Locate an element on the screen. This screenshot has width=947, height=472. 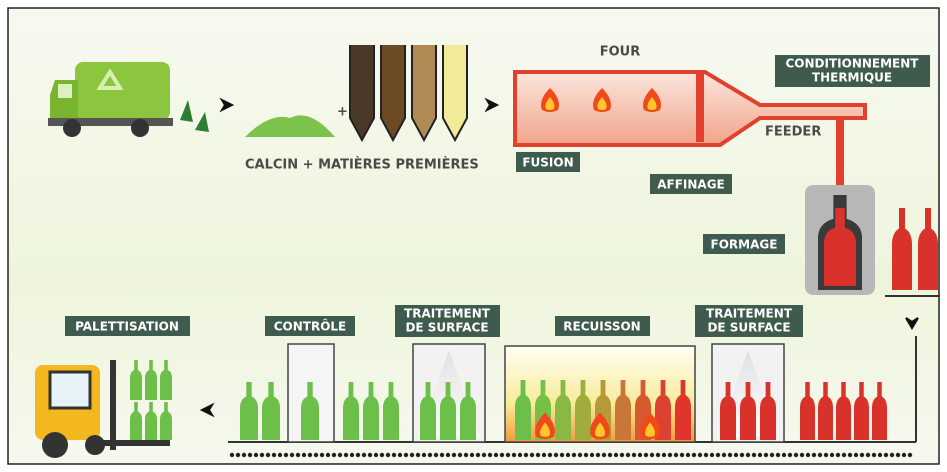
label-feeder: FEEDER is located at coordinates (793, 132).